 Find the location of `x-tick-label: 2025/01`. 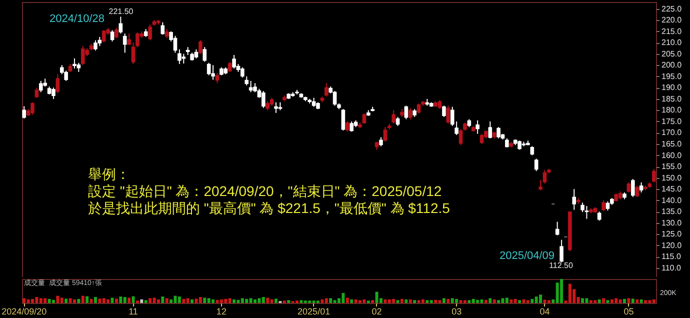

x-tick-label: 2025/01 is located at coordinates (314, 311).